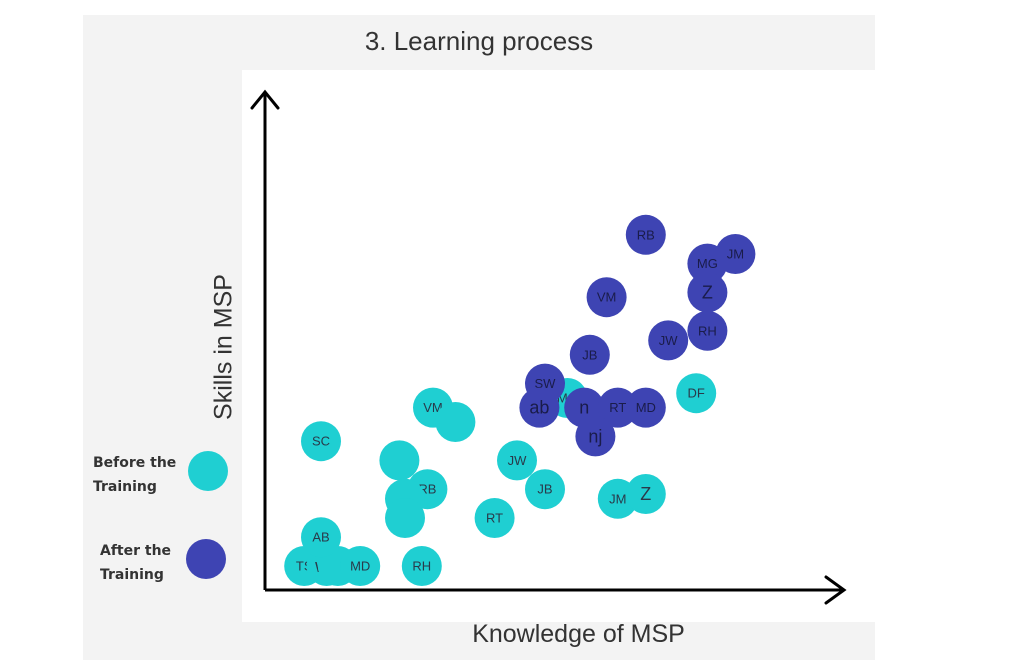  What do you see at coordinates (206, 559) in the screenshot?
I see `legend-swatch-after` at bounding box center [206, 559].